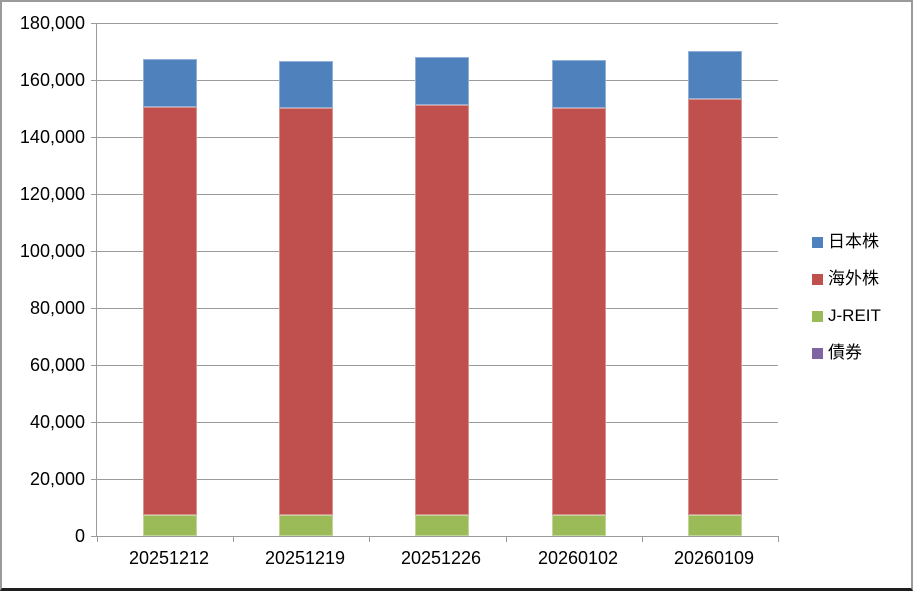  Describe the element at coordinates (52, 23) in the screenshot. I see `y-tick-label: 180,000` at that location.